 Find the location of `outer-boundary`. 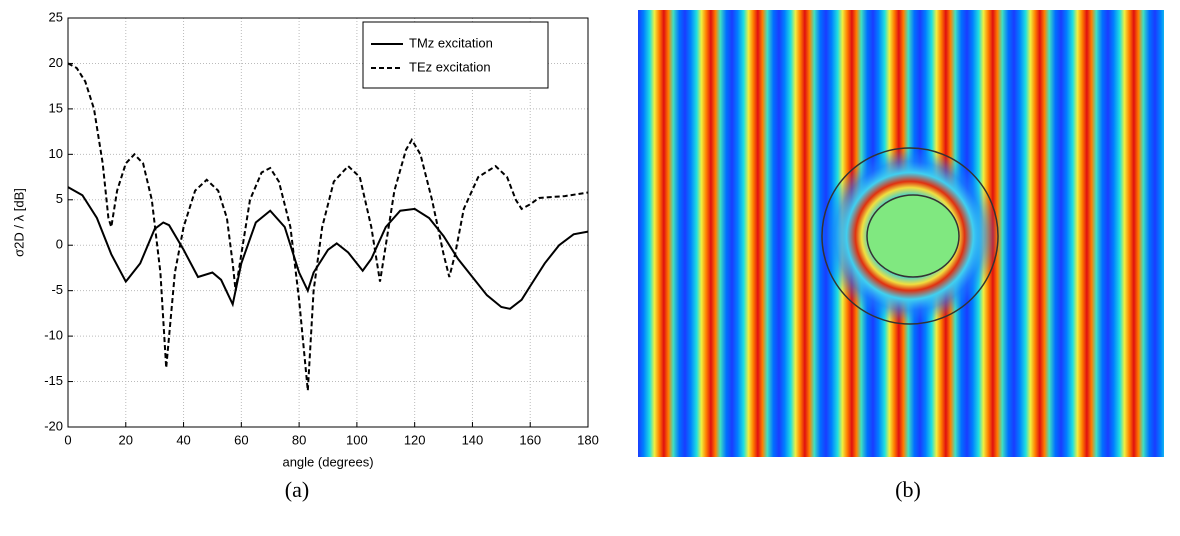

outer-boundary is located at coordinates (910, 236).